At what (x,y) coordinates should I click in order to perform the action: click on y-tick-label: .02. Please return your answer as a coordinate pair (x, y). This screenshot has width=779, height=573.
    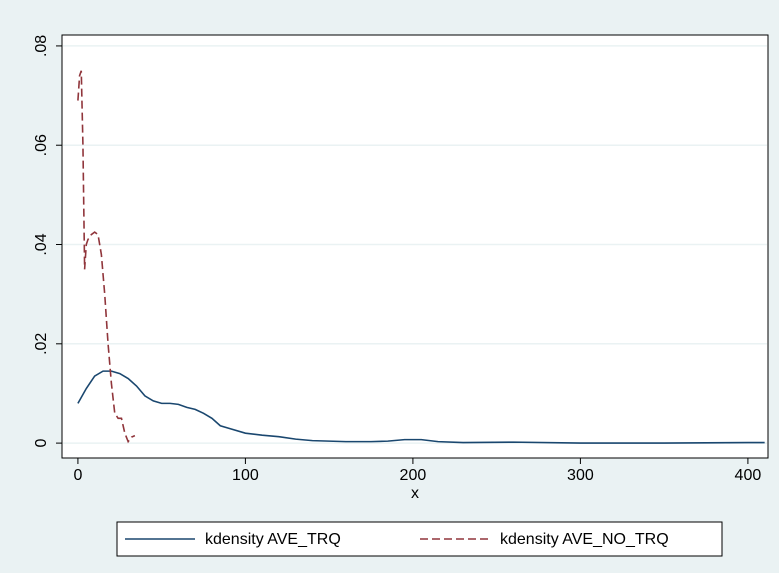
    Looking at the image, I should click on (41, 344).